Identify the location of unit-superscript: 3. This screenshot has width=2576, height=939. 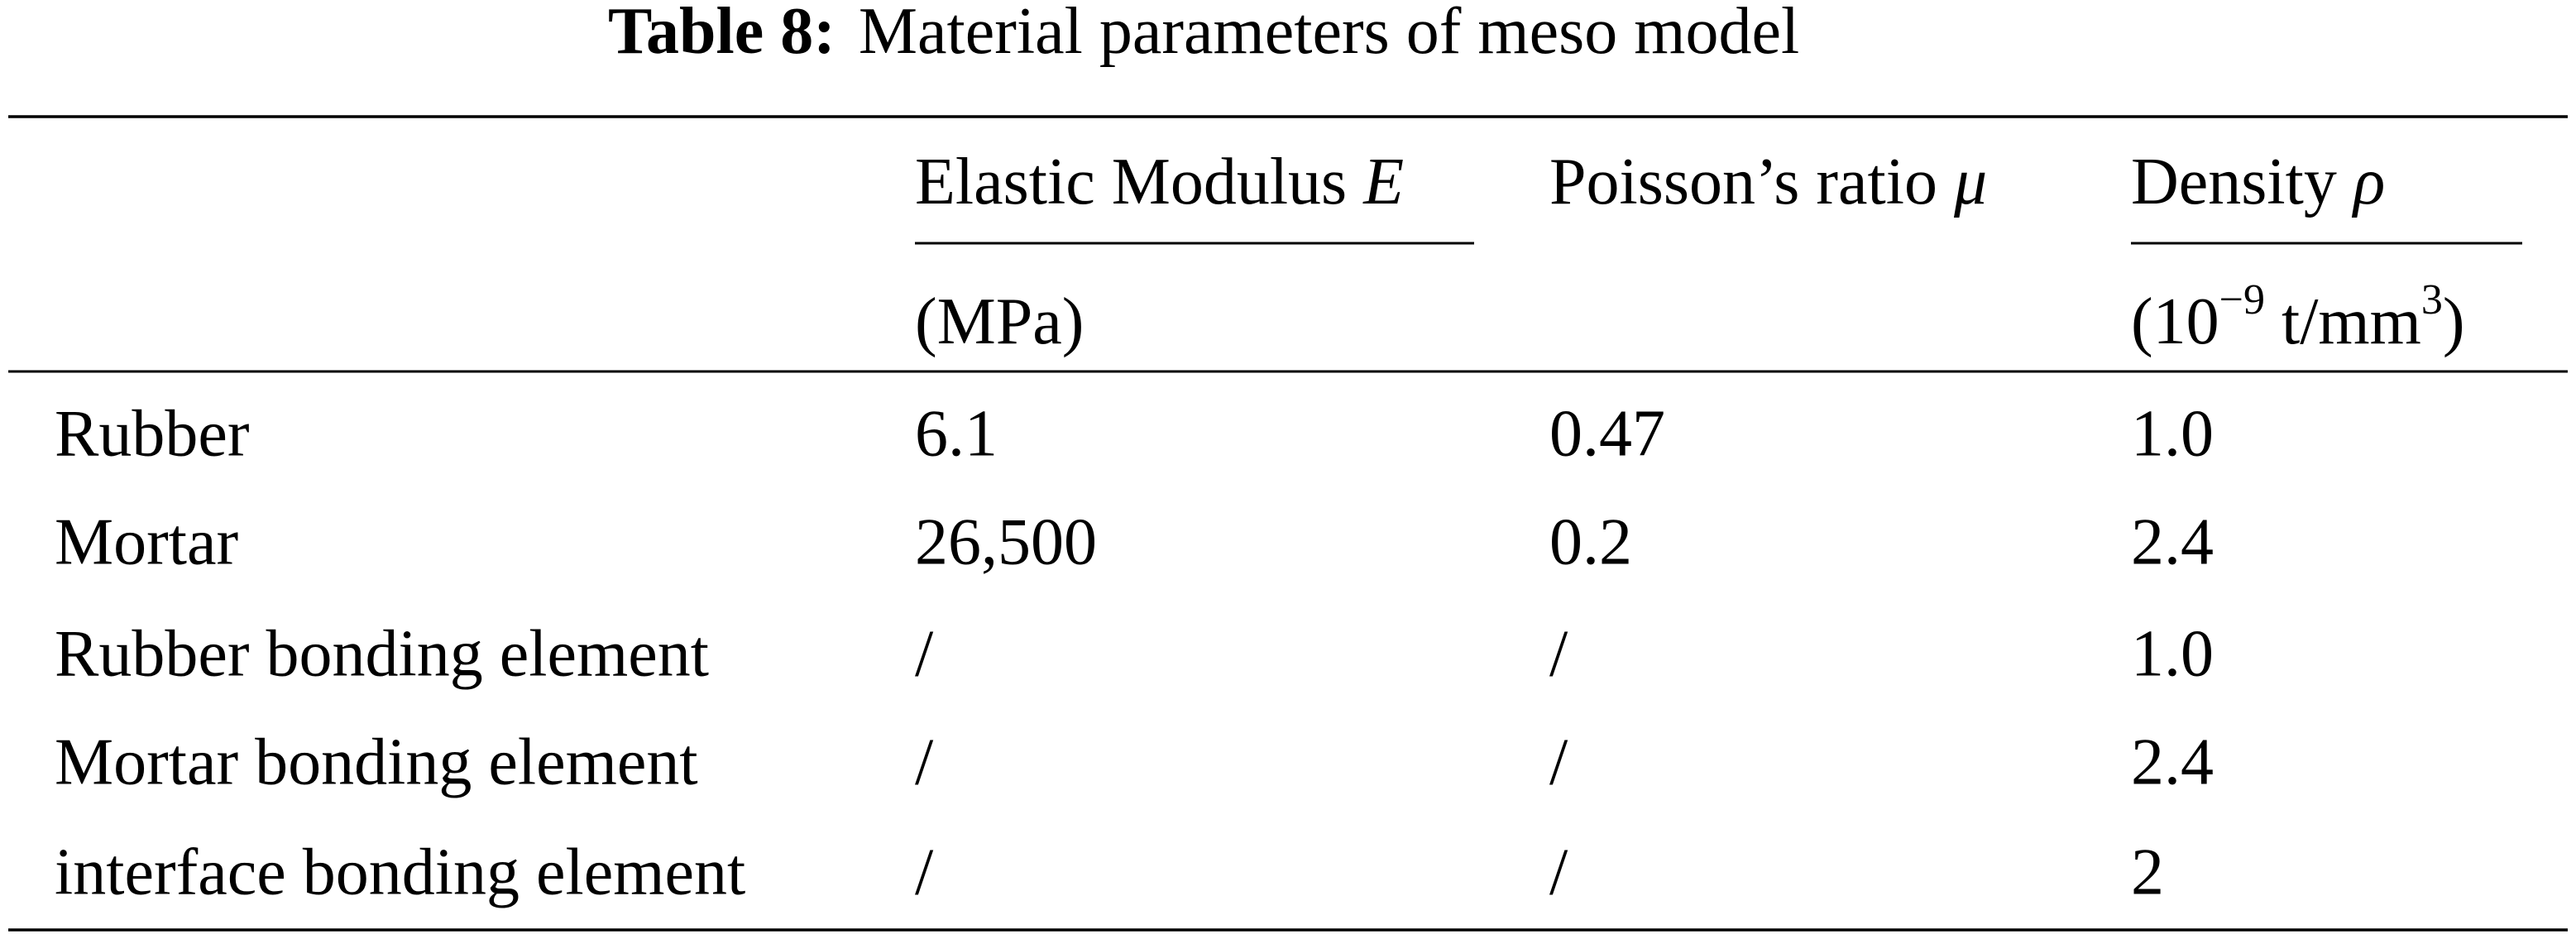
(2432, 299).